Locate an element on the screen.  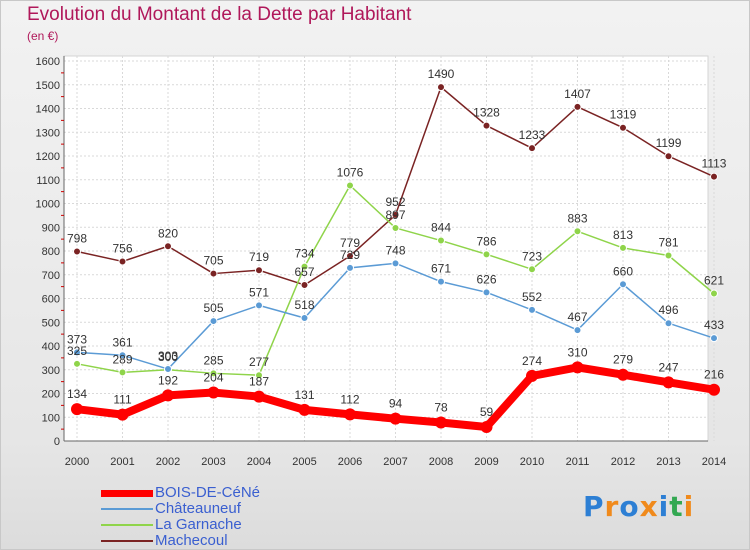
data-label: 467 is located at coordinates (577, 317).